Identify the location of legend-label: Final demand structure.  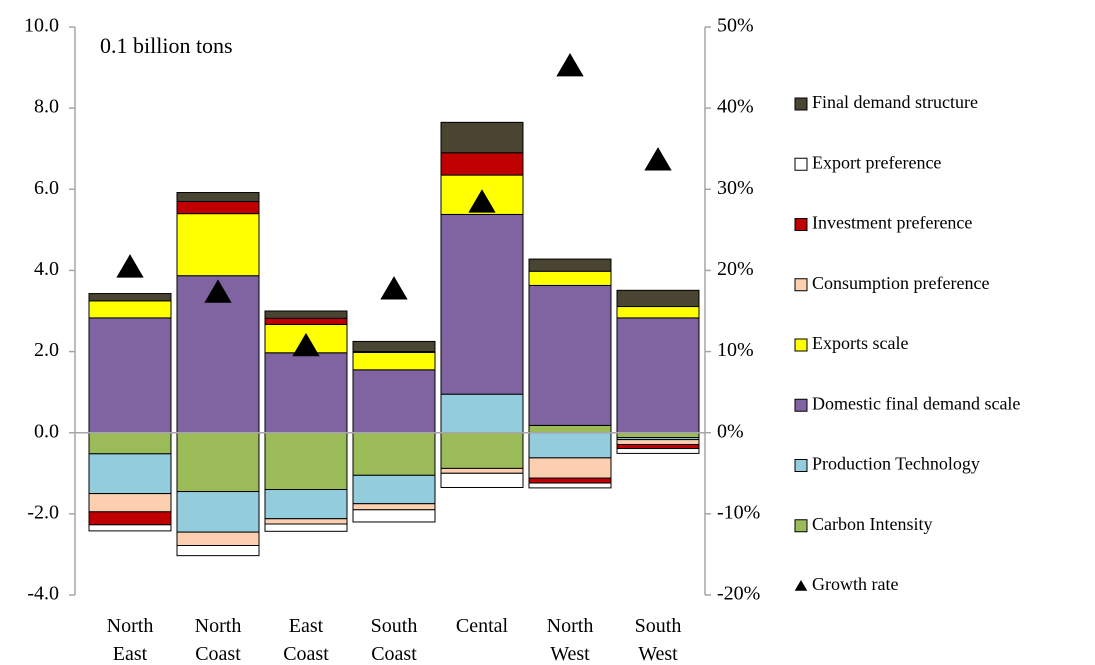
(895, 102).